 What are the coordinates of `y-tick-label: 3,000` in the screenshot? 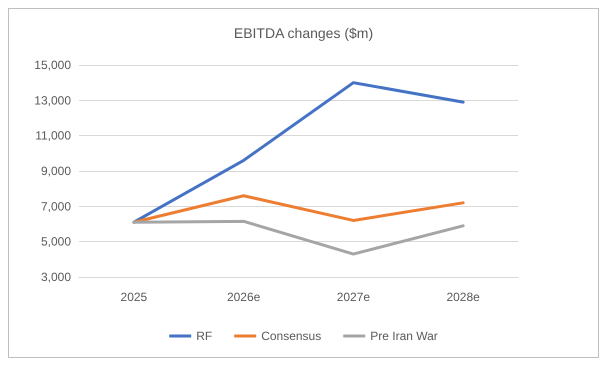 It's located at (56, 277).